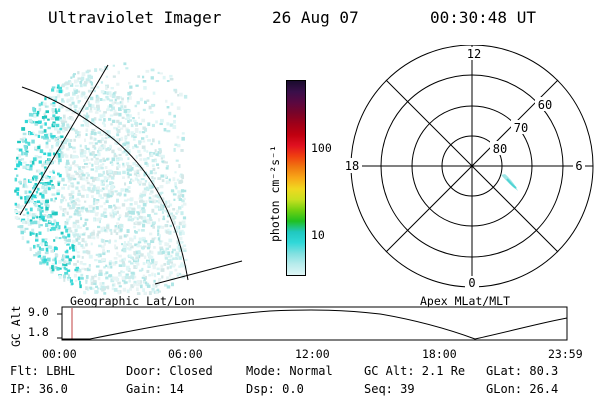  What do you see at coordinates (545, 105) in the screenshot?
I see `polar-ring-label-60: 60` at bounding box center [545, 105].